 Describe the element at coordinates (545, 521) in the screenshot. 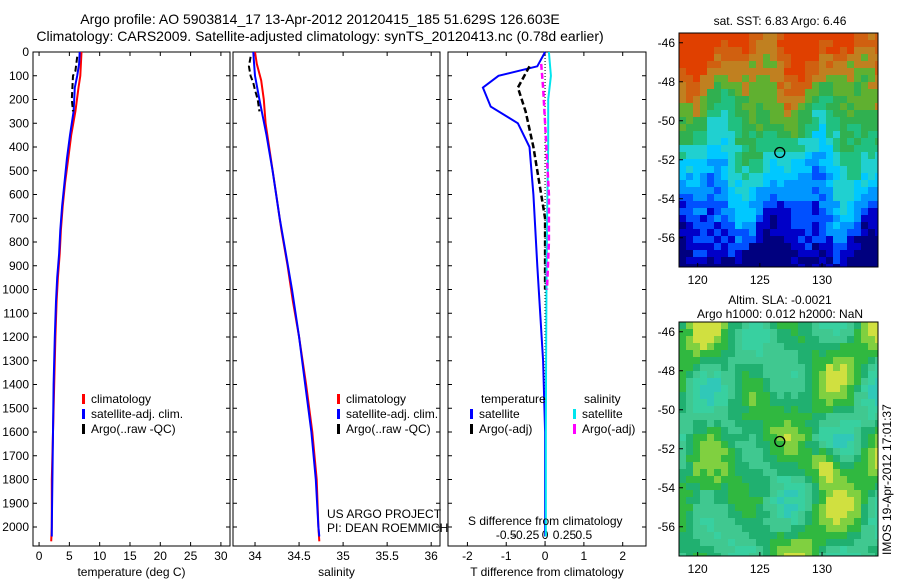

I see `diff-top-axis-label: S difference from climatology` at that location.